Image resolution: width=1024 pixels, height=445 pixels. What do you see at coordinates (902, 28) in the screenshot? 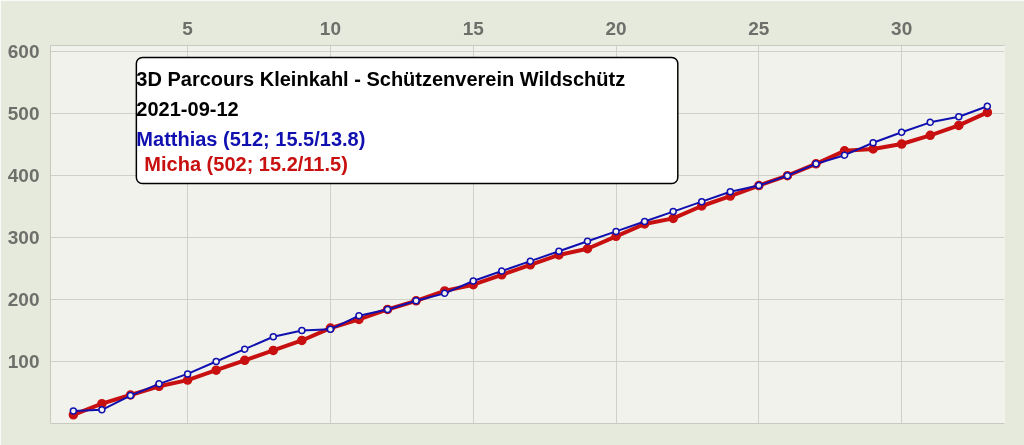
I see `x-tick-label: 30` at bounding box center [902, 28].